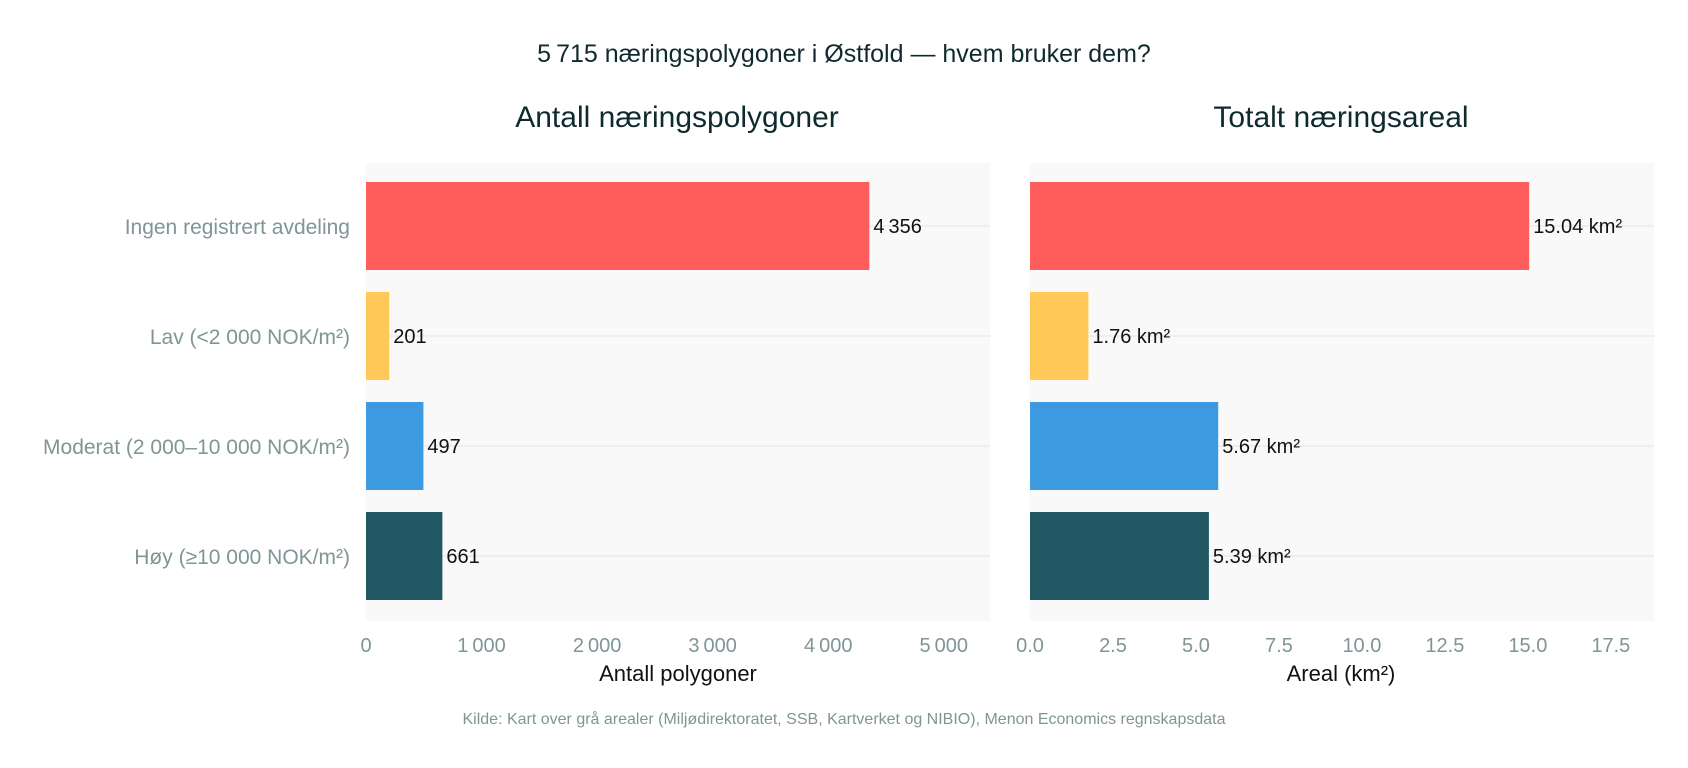 The height and width of the screenshot is (768, 1688). I want to click on value-label: 5.67 km², so click(1261, 447).